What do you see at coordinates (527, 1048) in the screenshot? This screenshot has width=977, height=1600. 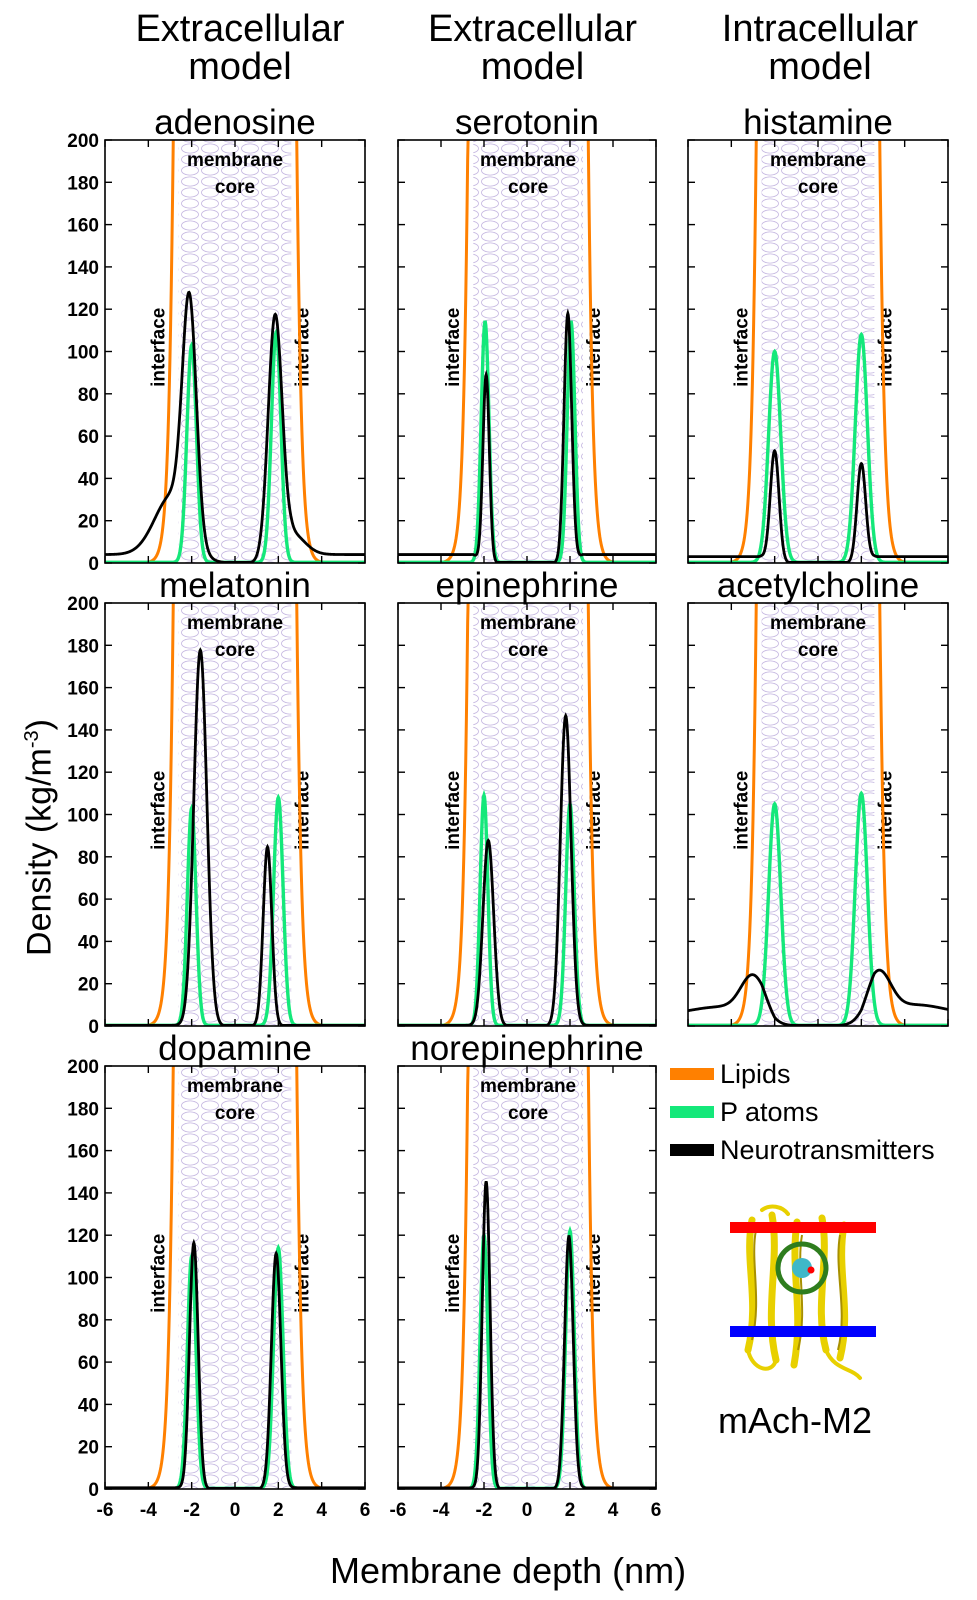 I see `panel-title-norepinephrine: norepinephrine` at bounding box center [527, 1048].